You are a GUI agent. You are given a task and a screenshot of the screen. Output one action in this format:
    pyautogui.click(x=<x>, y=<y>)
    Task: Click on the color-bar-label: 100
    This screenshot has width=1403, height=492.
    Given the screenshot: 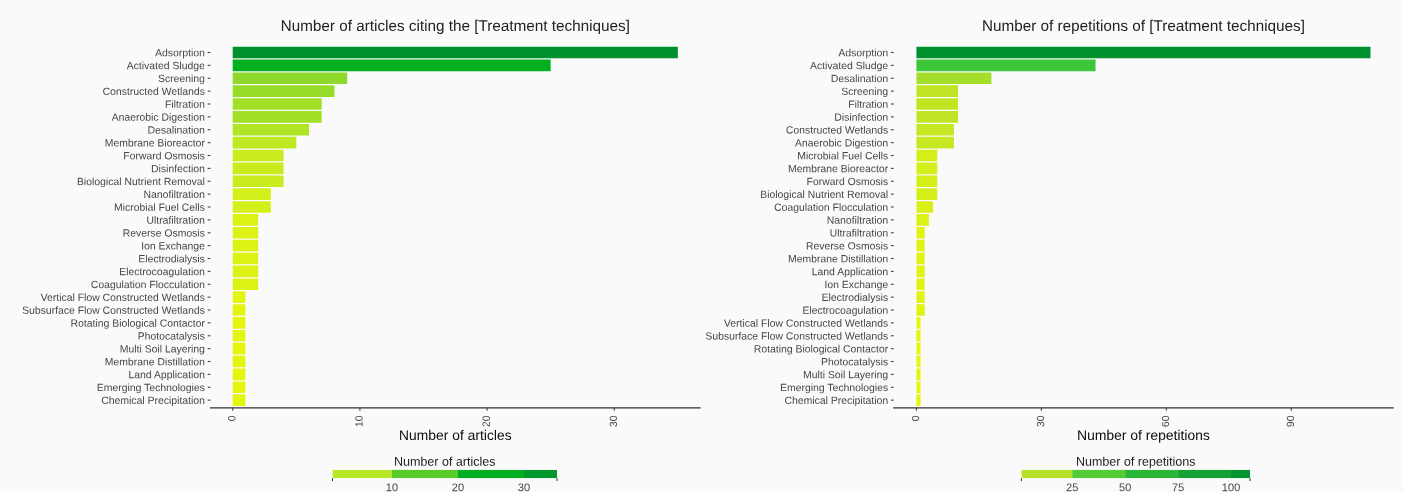 What is the action you would take?
    pyautogui.click(x=1231, y=487)
    